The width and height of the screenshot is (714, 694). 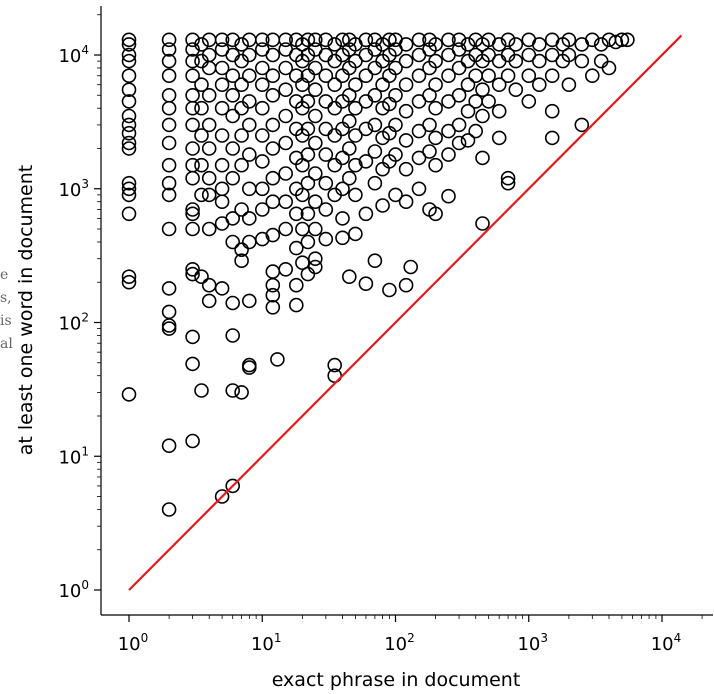 I want to click on x-tick-label: 10¹, so click(x=266, y=643).